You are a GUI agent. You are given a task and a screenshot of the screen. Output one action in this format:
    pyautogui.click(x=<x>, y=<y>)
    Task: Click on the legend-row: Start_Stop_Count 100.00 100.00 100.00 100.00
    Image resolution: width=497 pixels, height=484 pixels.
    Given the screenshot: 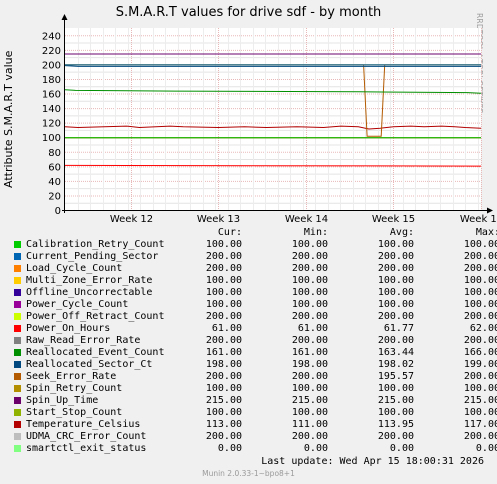 What is the action you would take?
    pyautogui.click(x=254, y=413)
    